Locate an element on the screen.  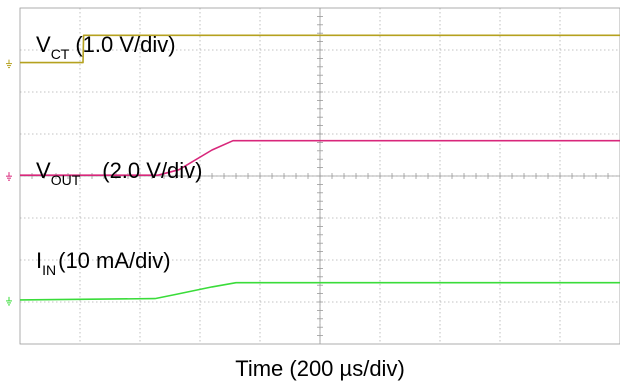
ch3-scale: (10 mA/div) is located at coordinates (114, 260).